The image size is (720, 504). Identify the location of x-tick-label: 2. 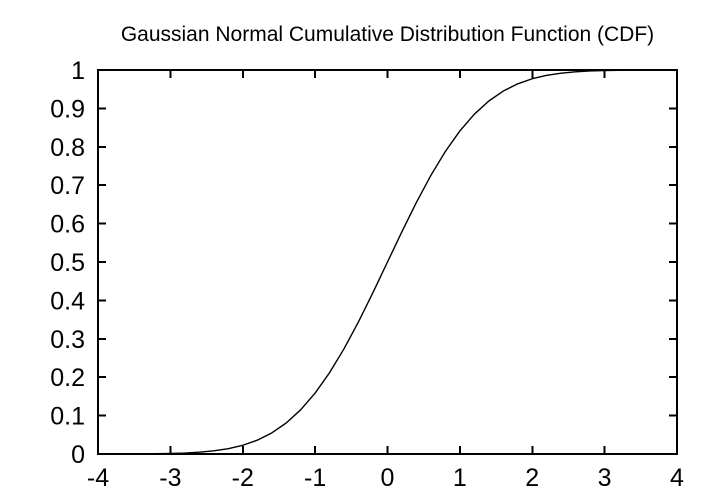
(532, 478).